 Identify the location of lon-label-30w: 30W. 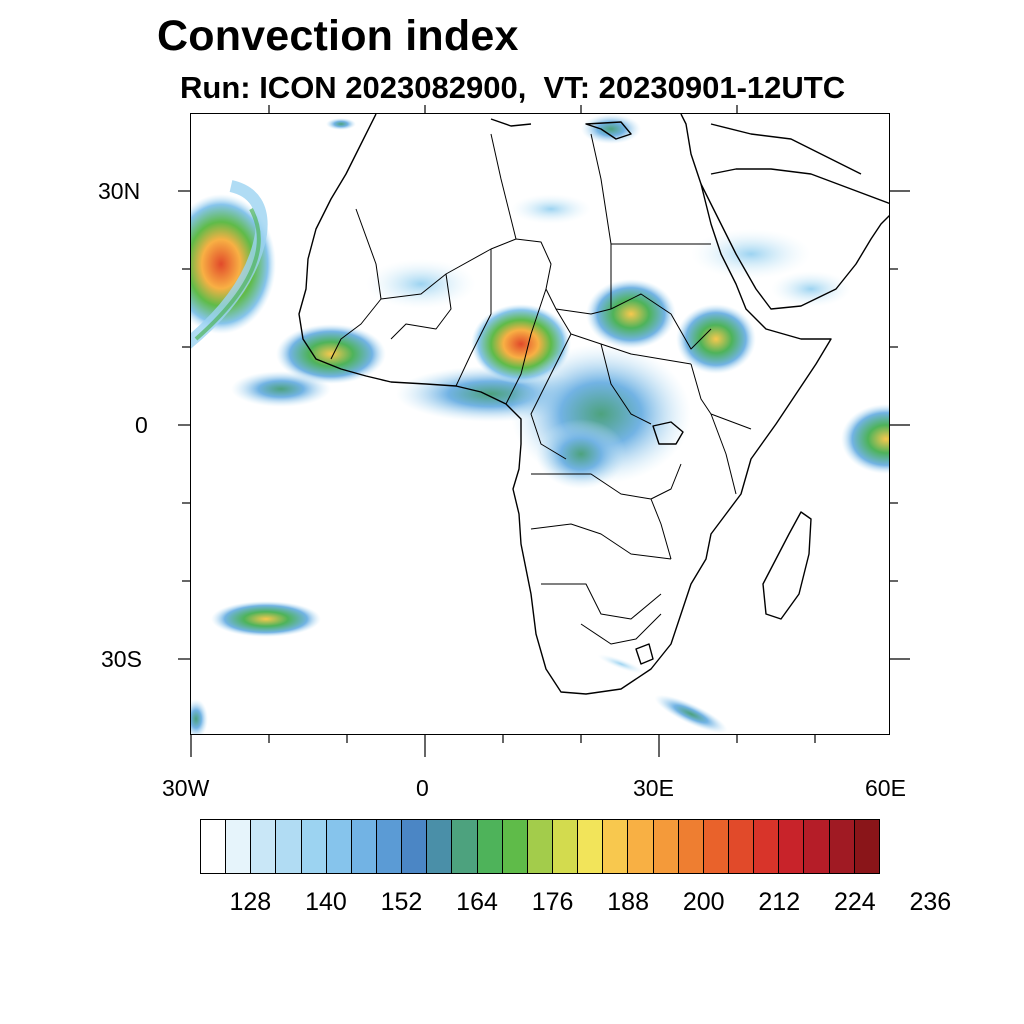
(186, 788).